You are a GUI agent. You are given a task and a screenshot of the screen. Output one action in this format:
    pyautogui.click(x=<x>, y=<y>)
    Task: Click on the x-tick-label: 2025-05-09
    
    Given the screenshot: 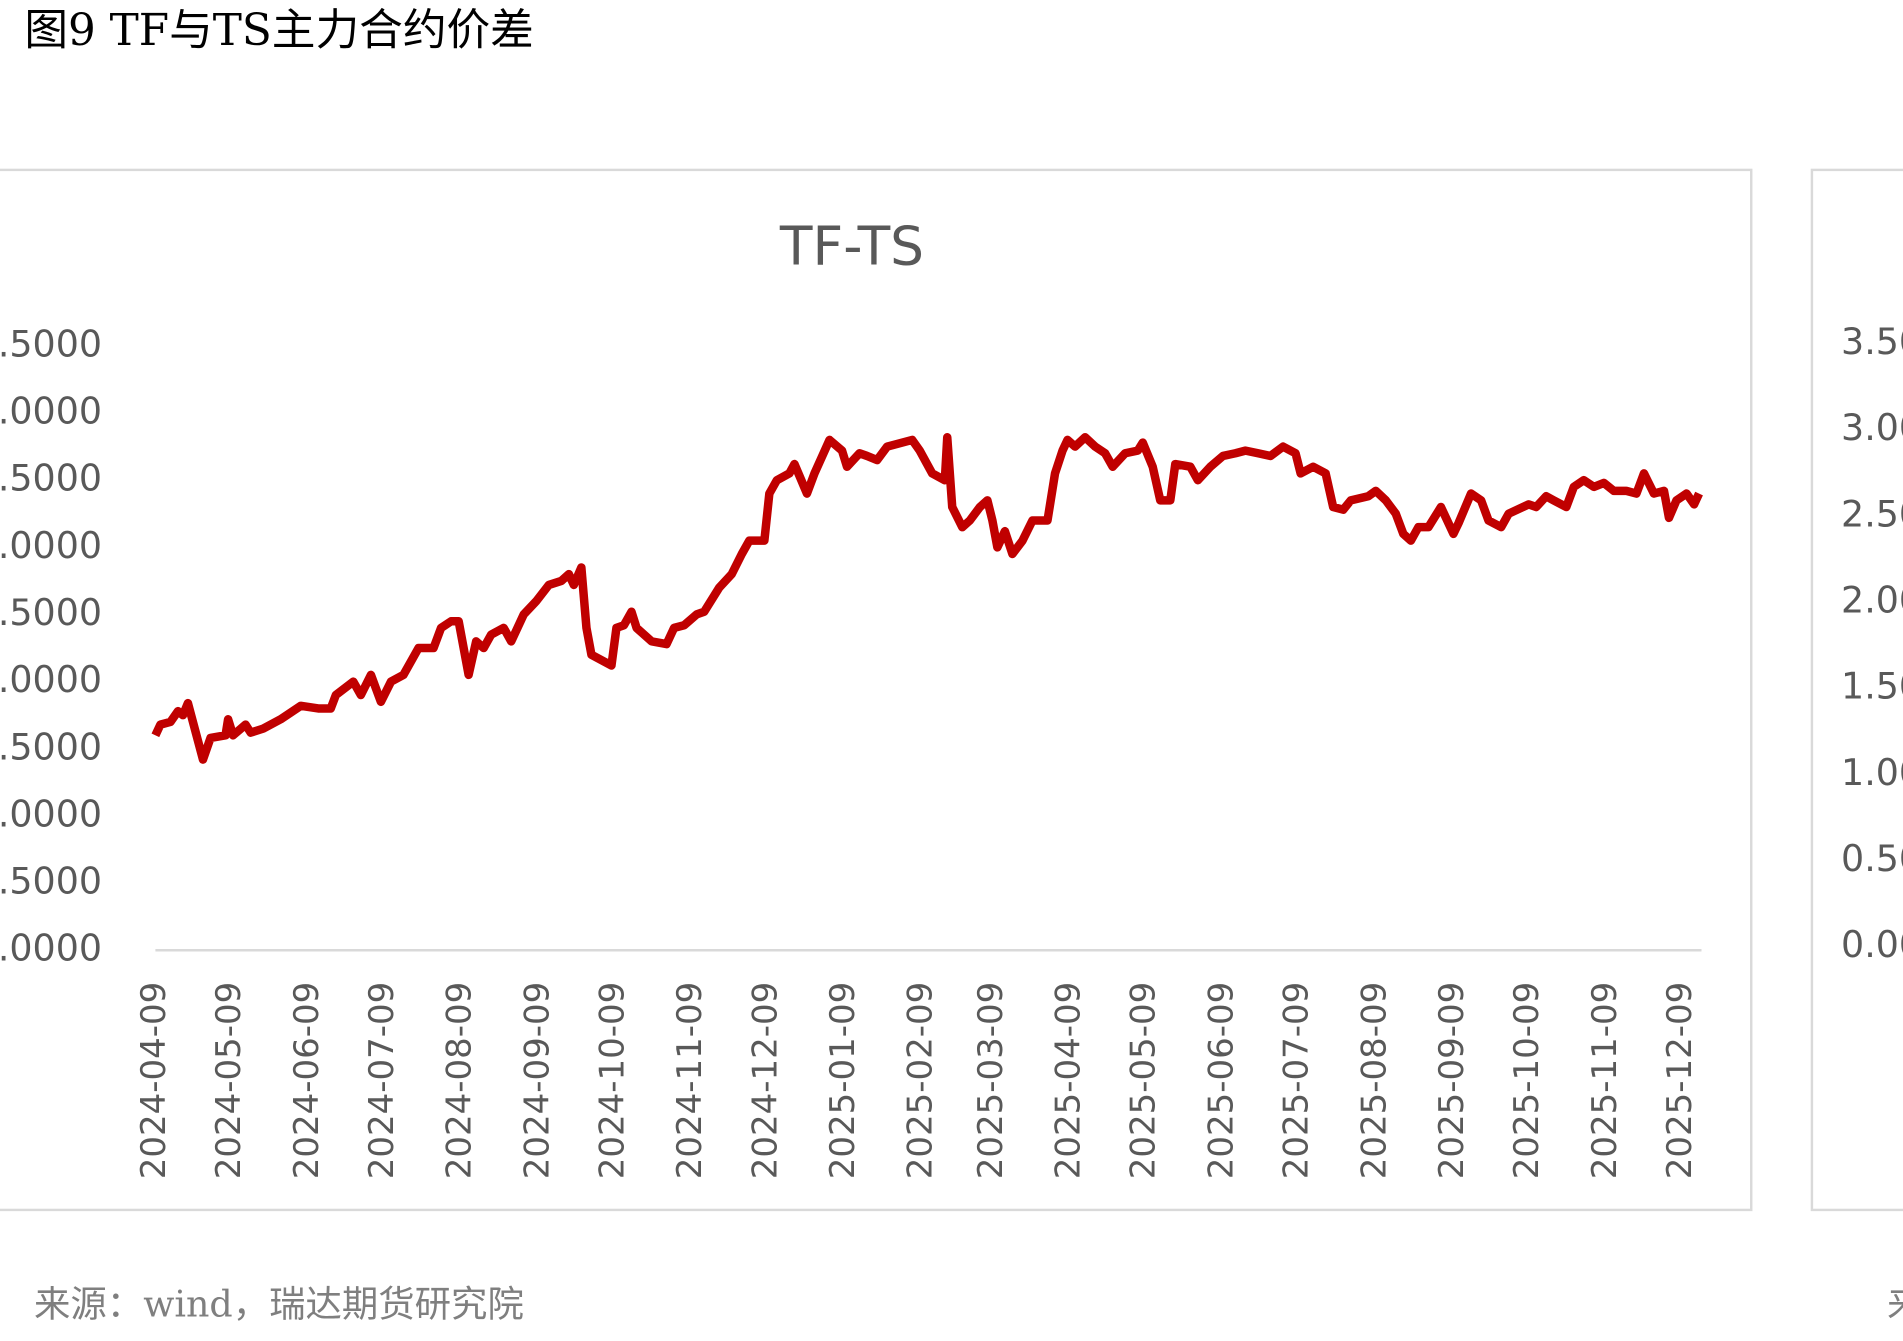 What is the action you would take?
    pyautogui.click(x=1144, y=1080)
    